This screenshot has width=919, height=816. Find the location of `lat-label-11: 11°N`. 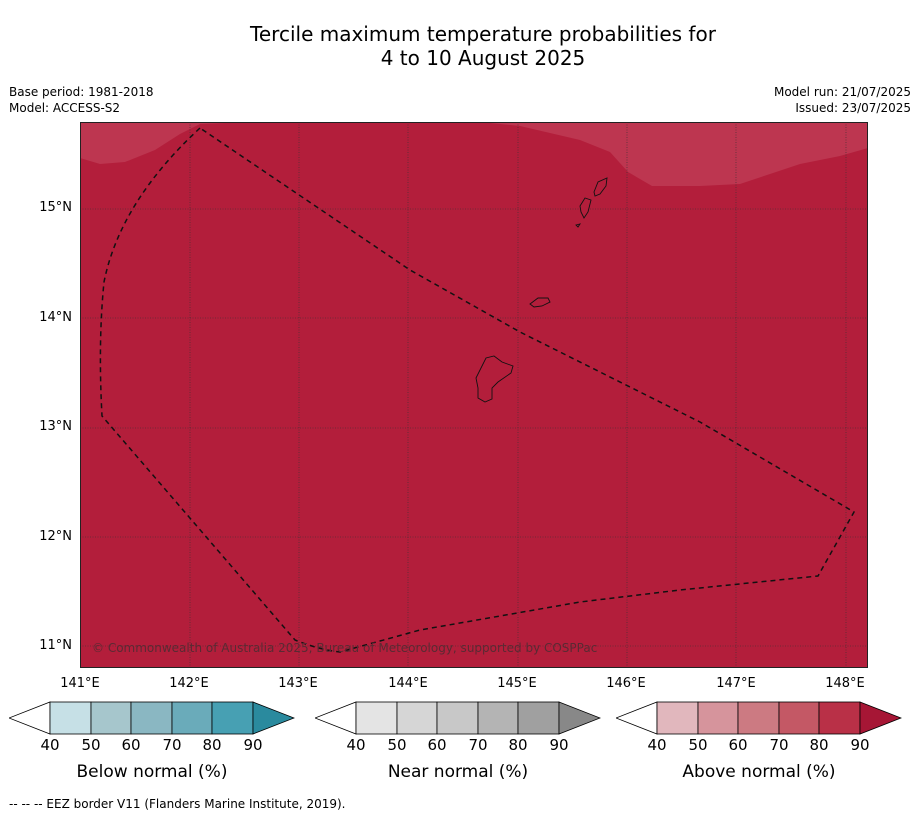

lat-label-11: 11°N is located at coordinates (55, 645).